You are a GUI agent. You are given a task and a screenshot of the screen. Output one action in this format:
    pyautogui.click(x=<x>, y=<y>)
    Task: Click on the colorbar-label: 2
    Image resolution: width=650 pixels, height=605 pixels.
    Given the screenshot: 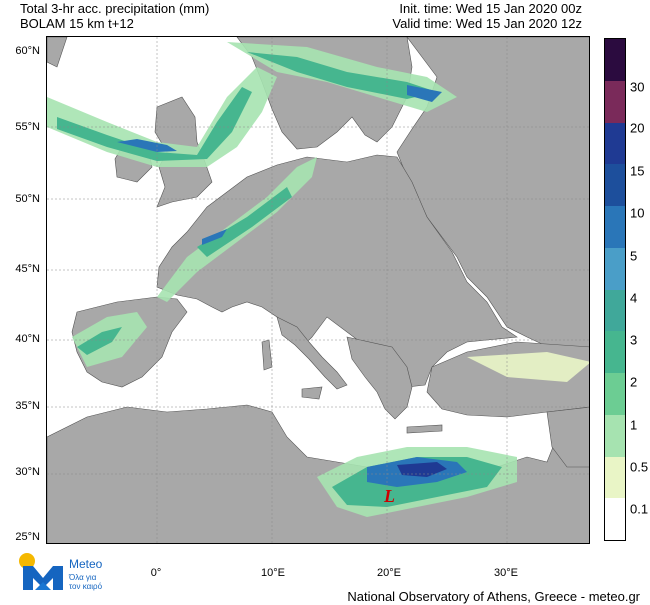 What is the action you would take?
    pyautogui.click(x=634, y=382)
    